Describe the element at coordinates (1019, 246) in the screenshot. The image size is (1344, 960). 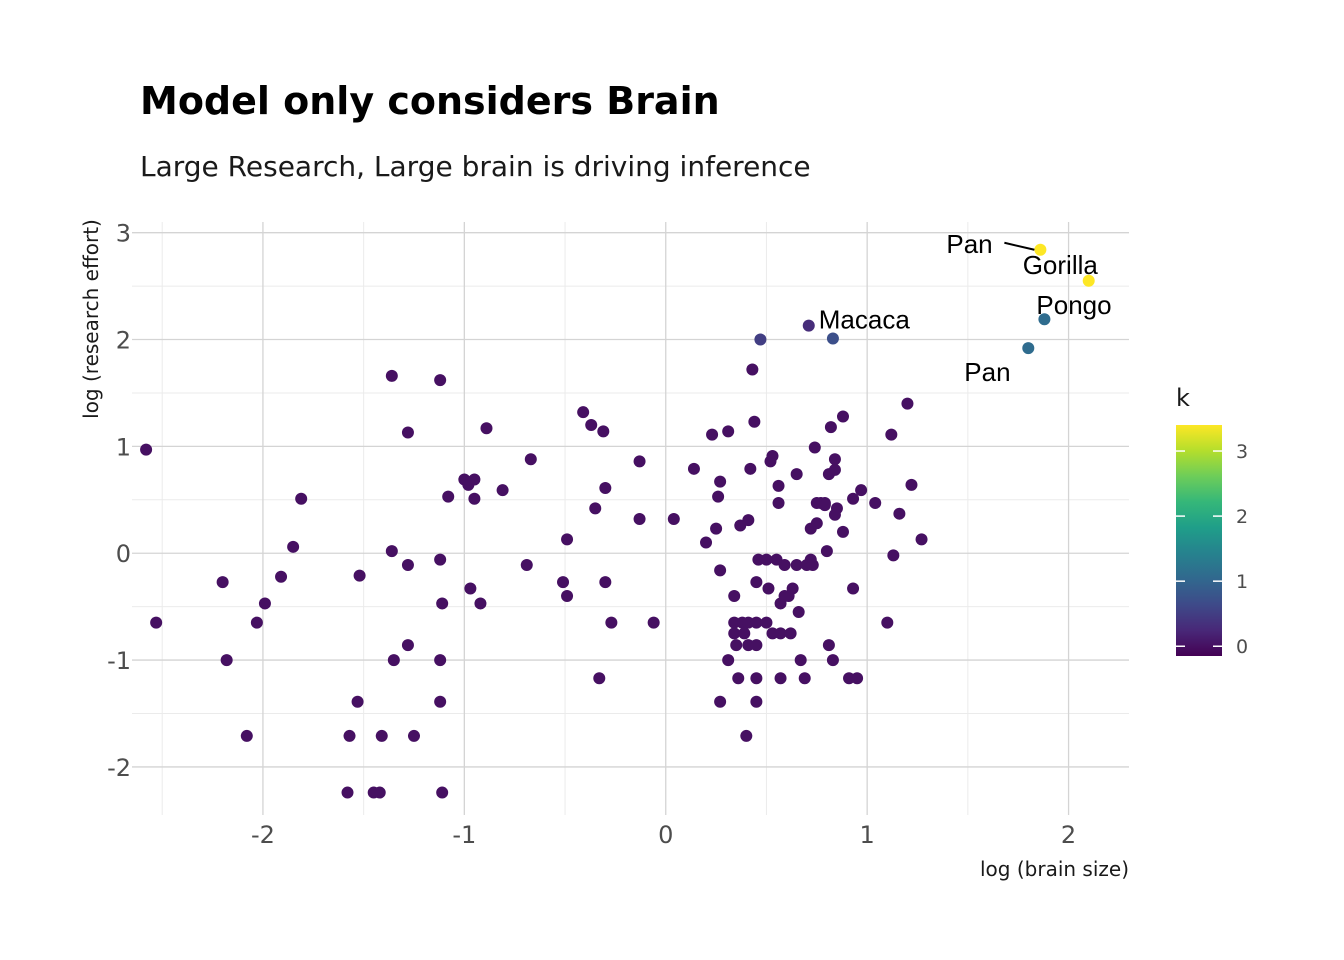
I see `annotation-leader-line` at that location.